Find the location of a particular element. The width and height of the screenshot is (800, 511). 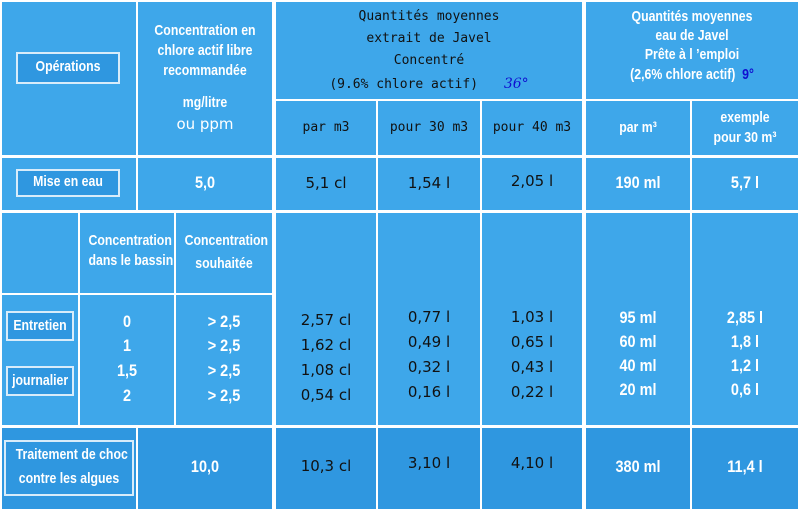

mise-label: Mise en eau is located at coordinates (68, 181).